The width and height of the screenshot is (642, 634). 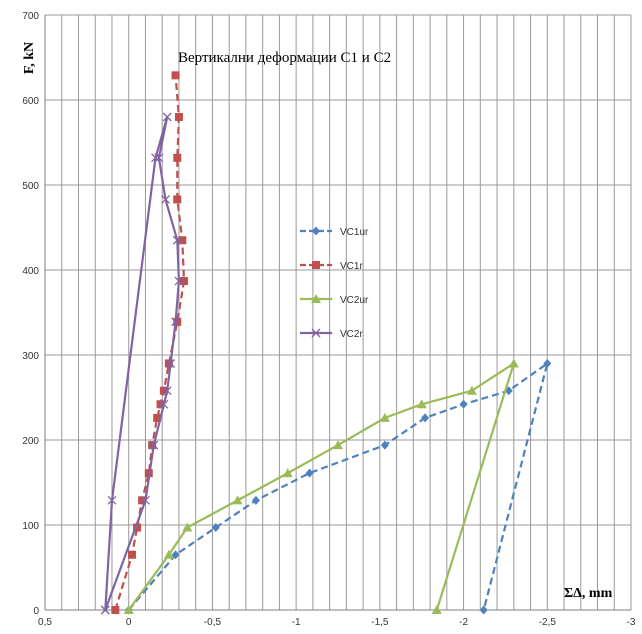 I want to click on y-tick-label: 400, so click(x=30, y=271).